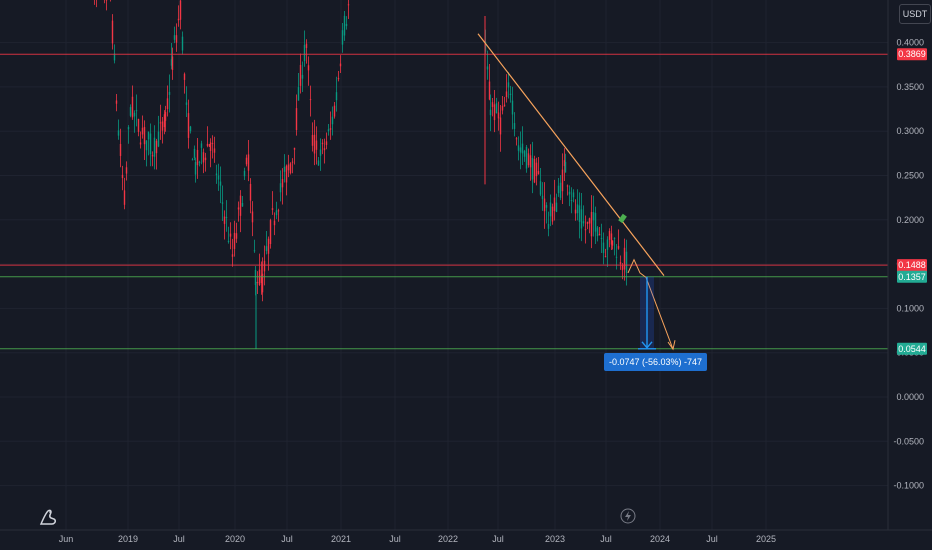  What do you see at coordinates (656, 362) in the screenshot?
I see `measure-label: -0.0747 (-56.03%) -747` at bounding box center [656, 362].